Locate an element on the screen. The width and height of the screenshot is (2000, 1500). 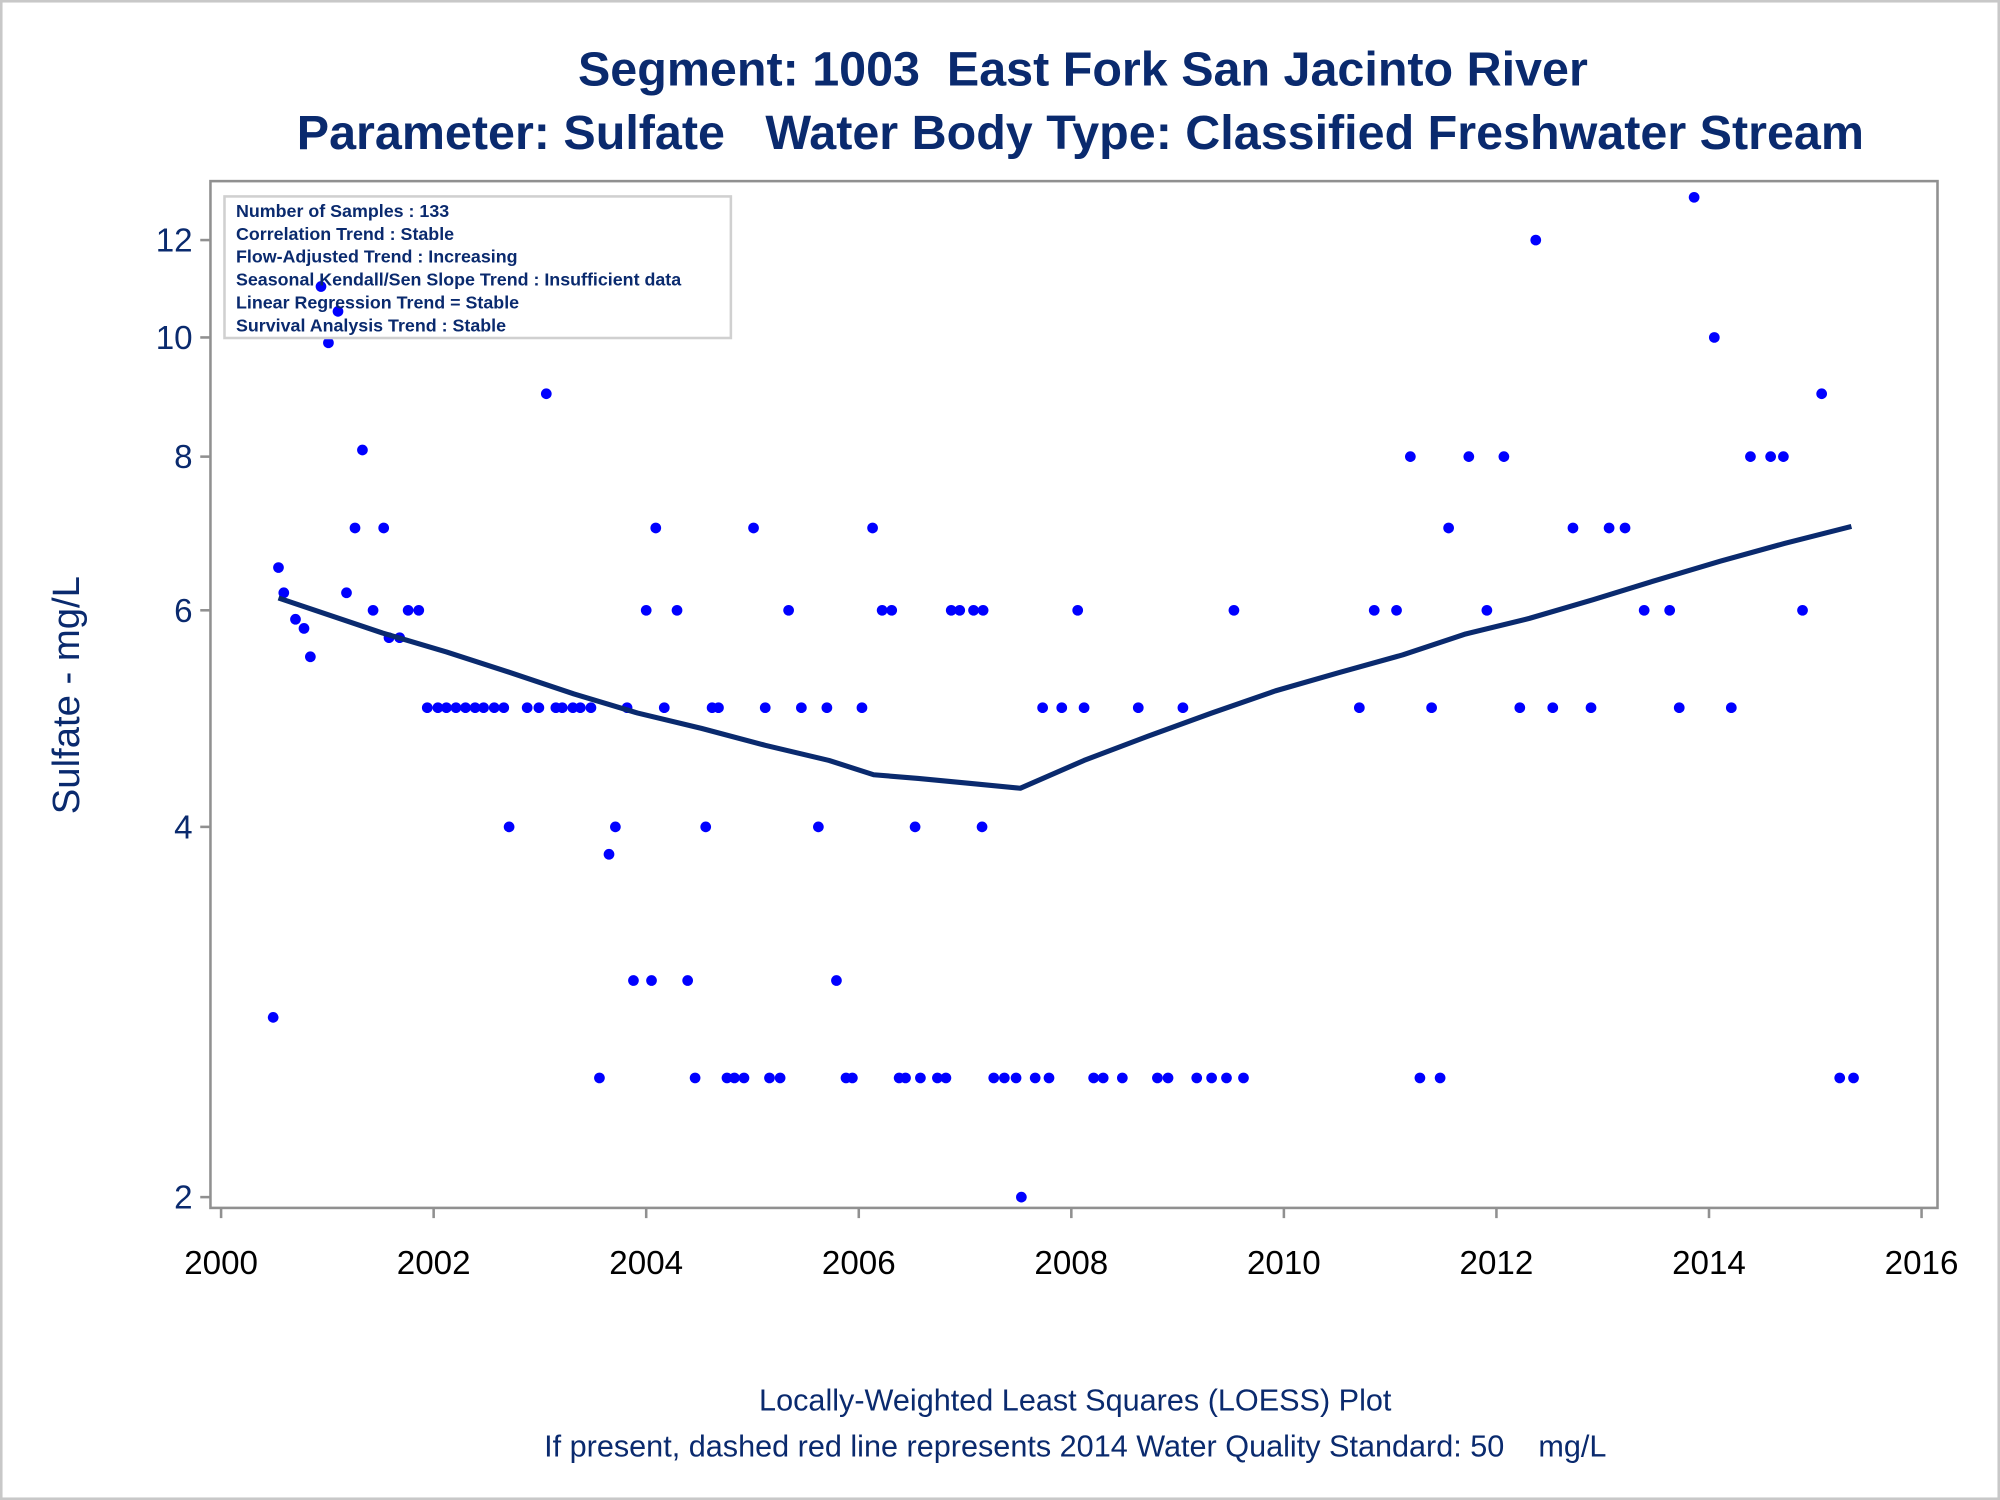
y-tick-label: 6 is located at coordinates (183, 611).